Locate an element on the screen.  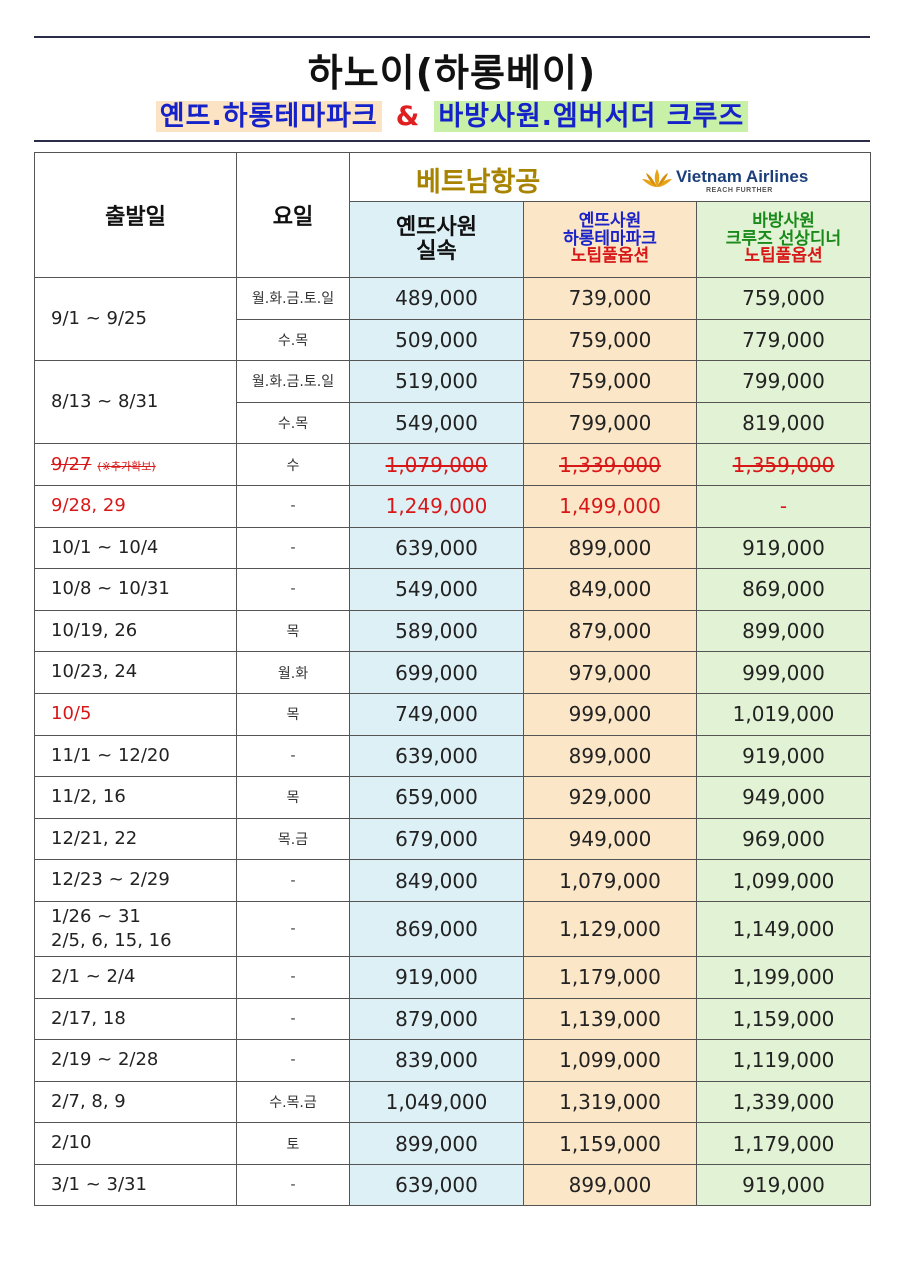
price-value: 699,000 is located at coordinates (436, 672).